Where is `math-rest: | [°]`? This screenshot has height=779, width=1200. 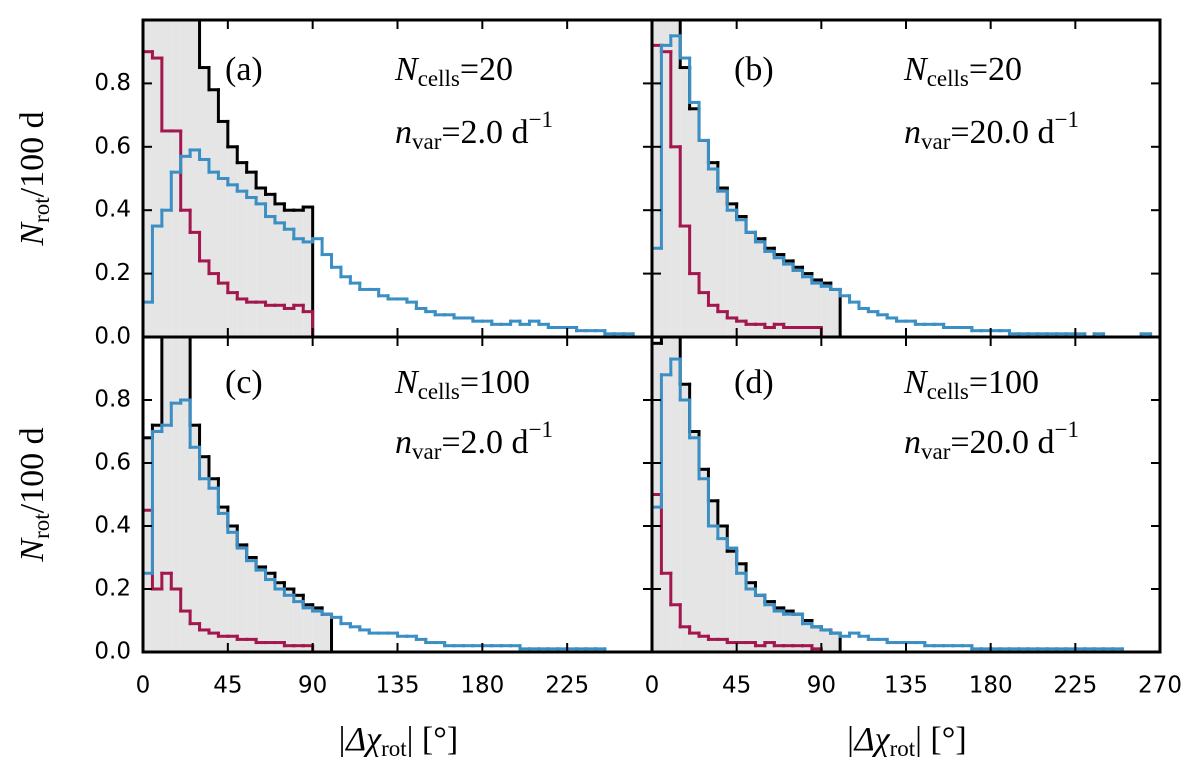 math-rest: | [°] is located at coordinates (941, 739).